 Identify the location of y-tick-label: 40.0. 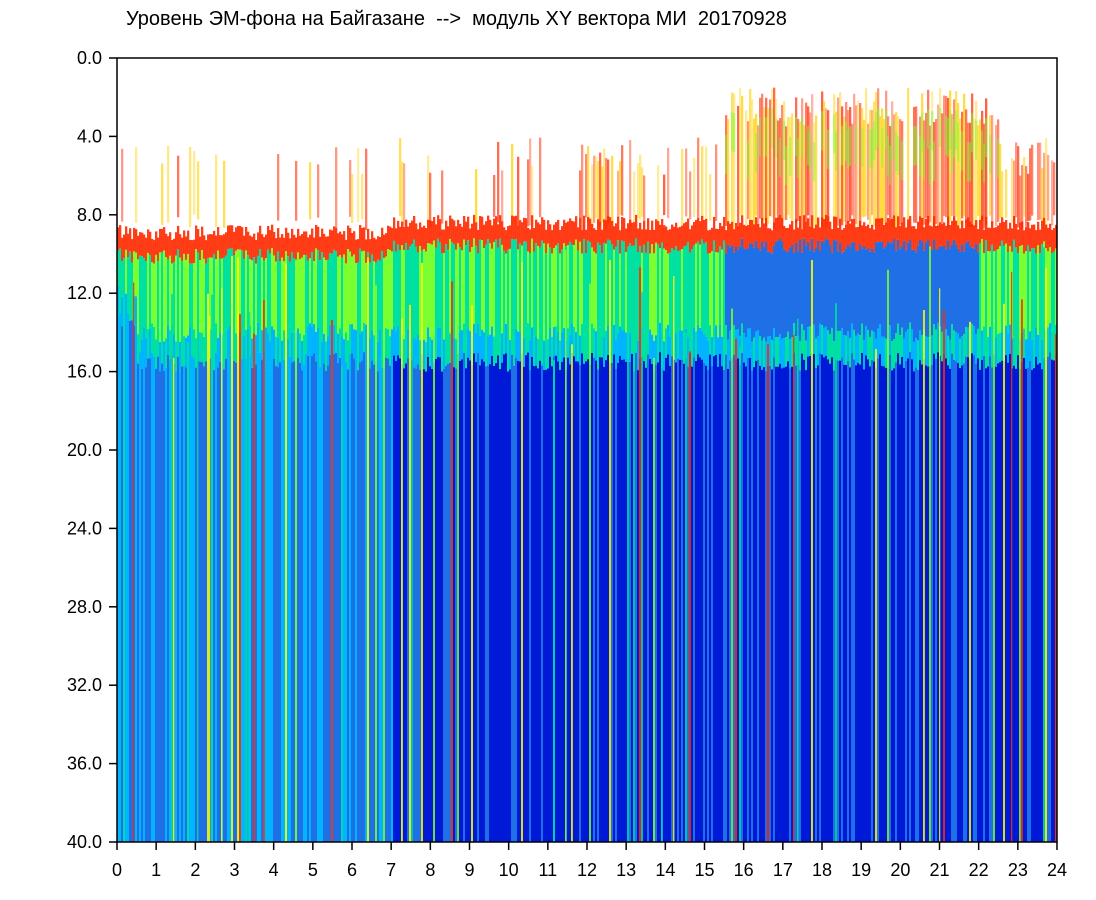
(84, 842).